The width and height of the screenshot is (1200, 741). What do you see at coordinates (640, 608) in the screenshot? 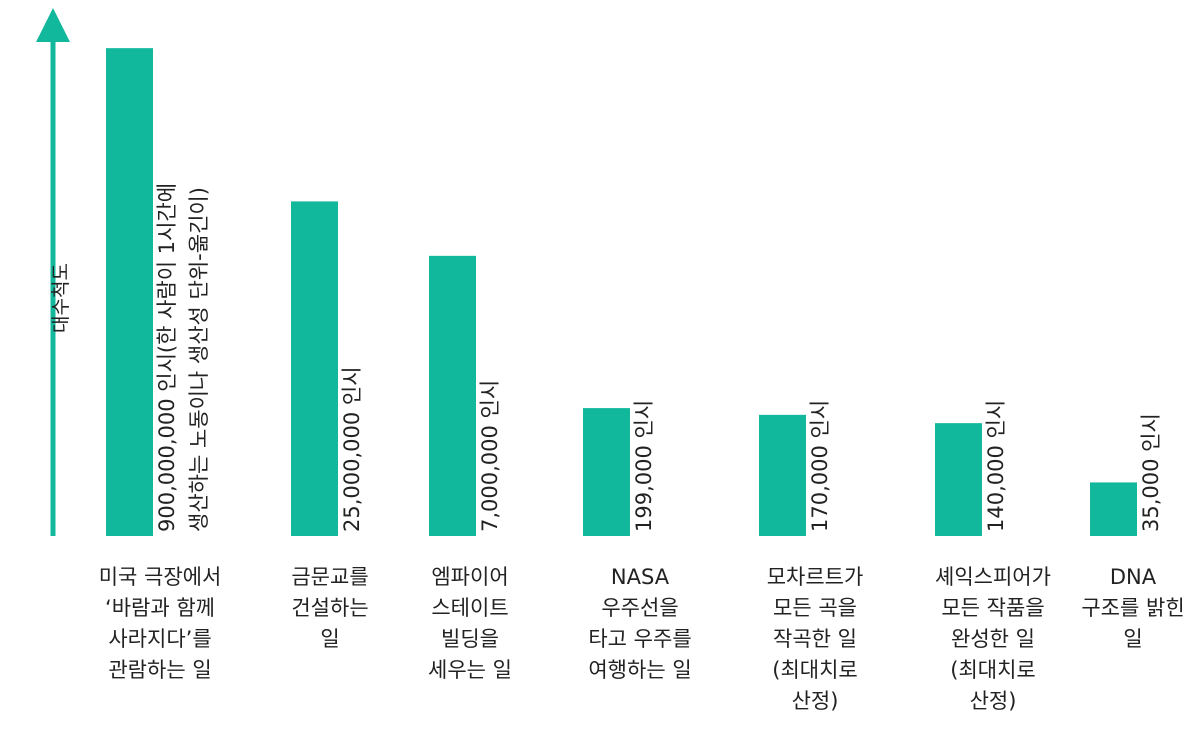
I see `category-label-line: 우주선을` at bounding box center [640, 608].